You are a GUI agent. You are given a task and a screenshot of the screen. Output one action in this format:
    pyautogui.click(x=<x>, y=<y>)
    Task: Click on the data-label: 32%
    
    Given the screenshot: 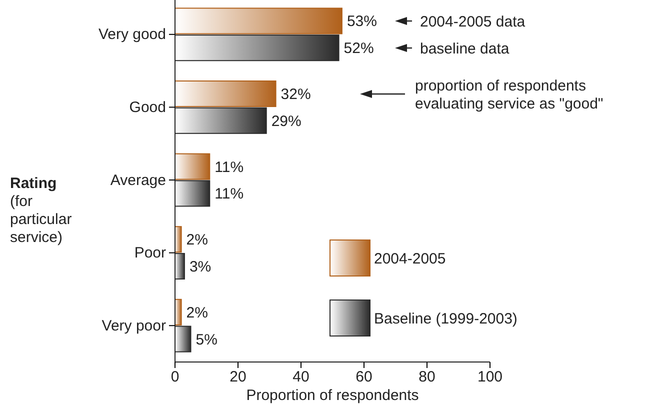 What is the action you would take?
    pyautogui.click(x=295, y=95)
    